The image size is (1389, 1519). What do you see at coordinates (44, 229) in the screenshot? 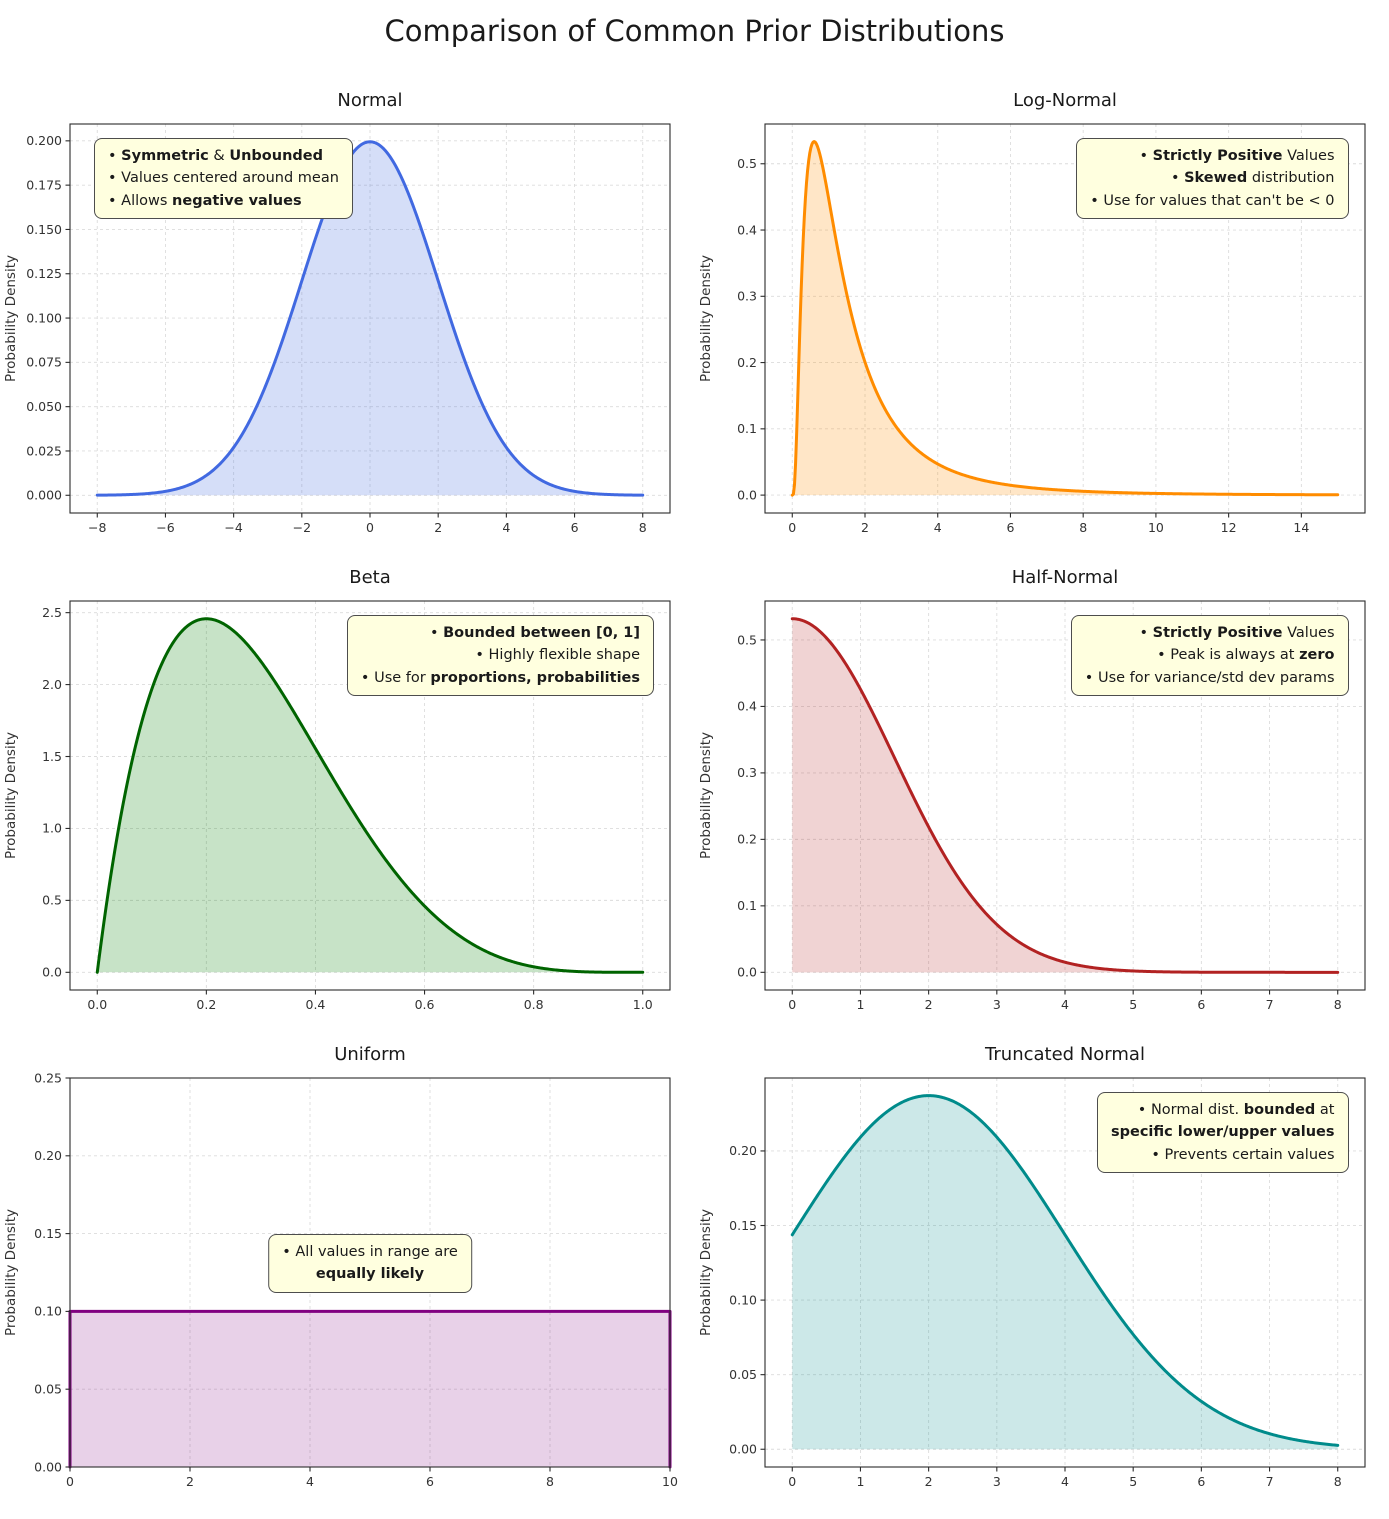
I see `y-tick-label: 0.150` at bounding box center [44, 229].